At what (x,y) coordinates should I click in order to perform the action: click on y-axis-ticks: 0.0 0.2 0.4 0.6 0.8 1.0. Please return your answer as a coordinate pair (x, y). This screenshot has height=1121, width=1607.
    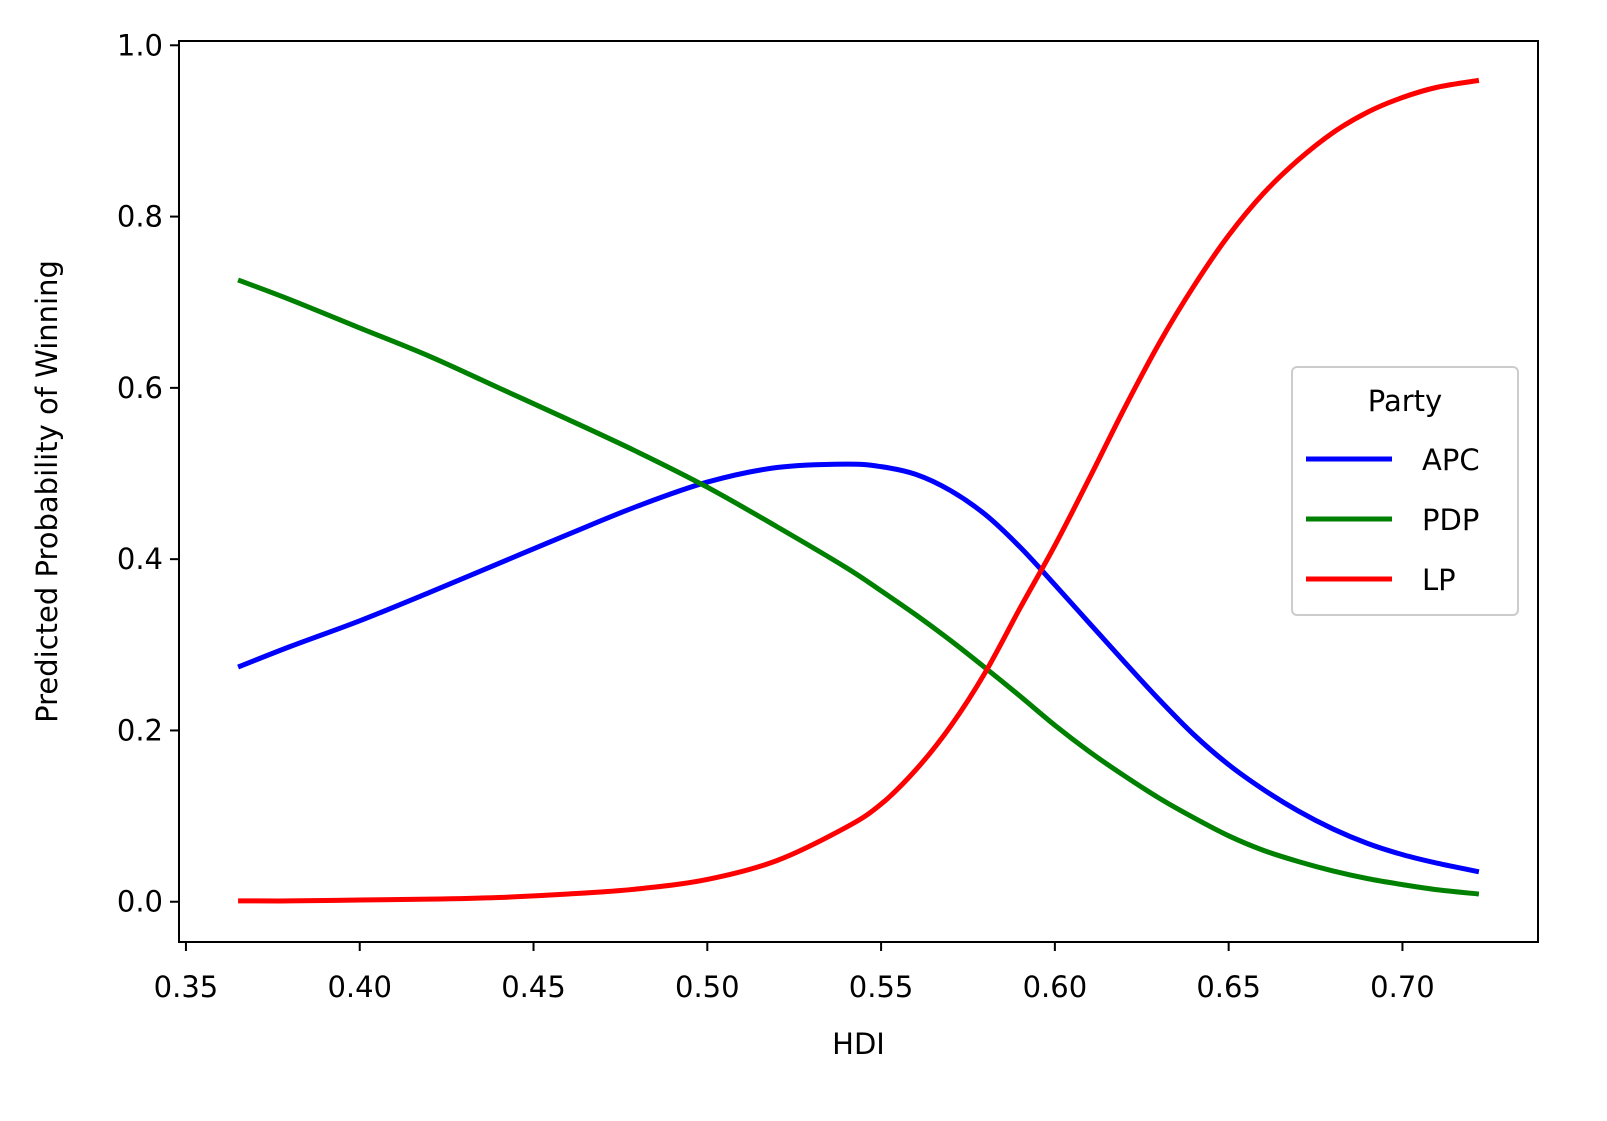
    Looking at the image, I should click on (148, 473).